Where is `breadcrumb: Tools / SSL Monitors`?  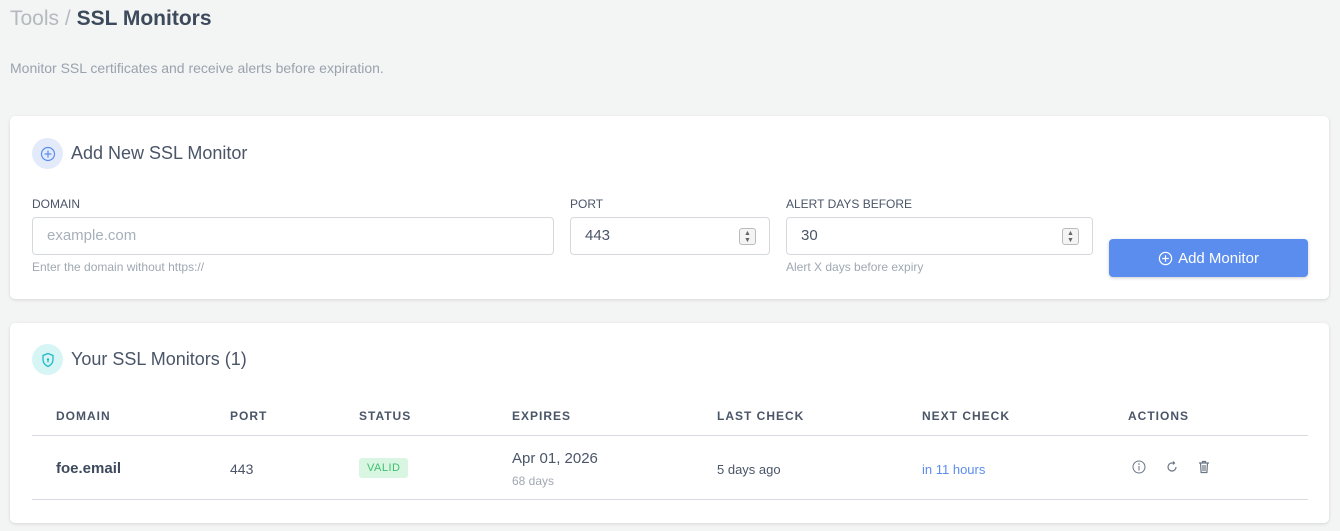
breadcrumb: Tools / SSL Monitors is located at coordinates (111, 19).